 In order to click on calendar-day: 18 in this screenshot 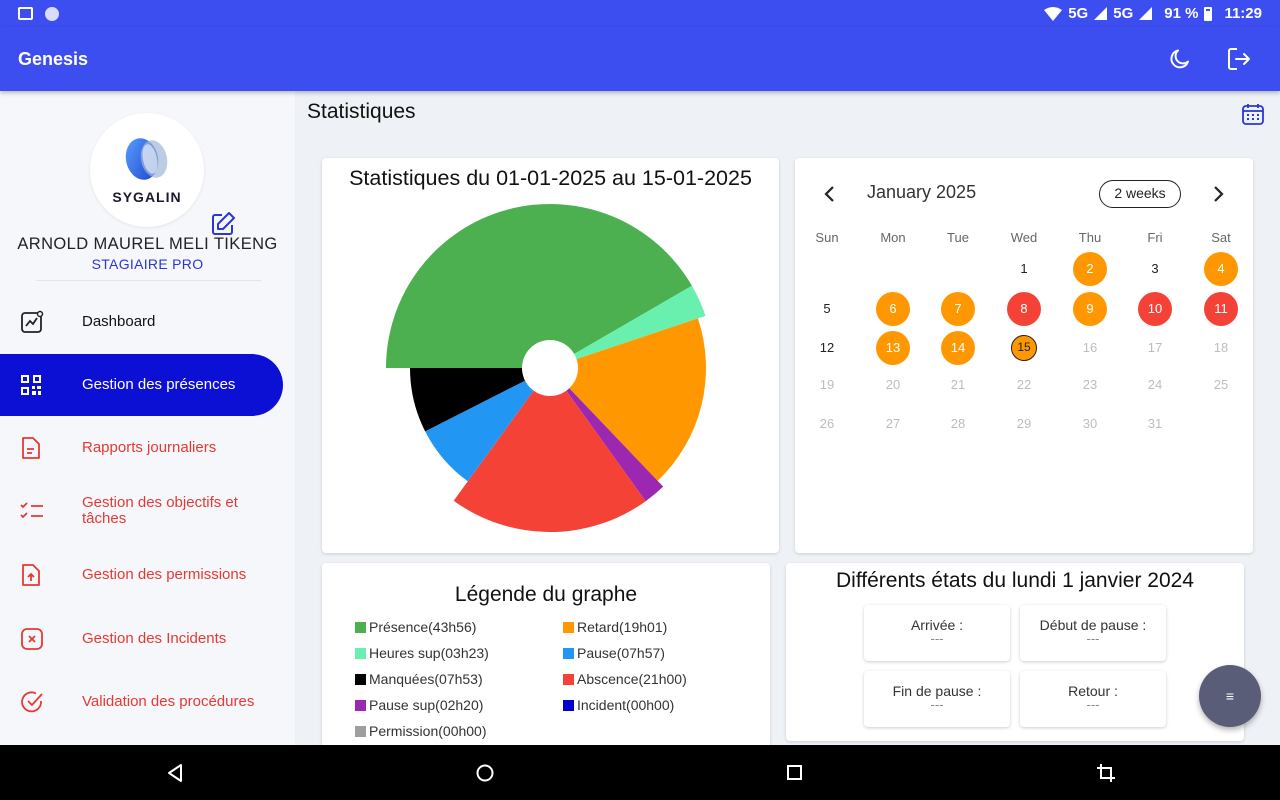, I will do `click(1221, 347)`.